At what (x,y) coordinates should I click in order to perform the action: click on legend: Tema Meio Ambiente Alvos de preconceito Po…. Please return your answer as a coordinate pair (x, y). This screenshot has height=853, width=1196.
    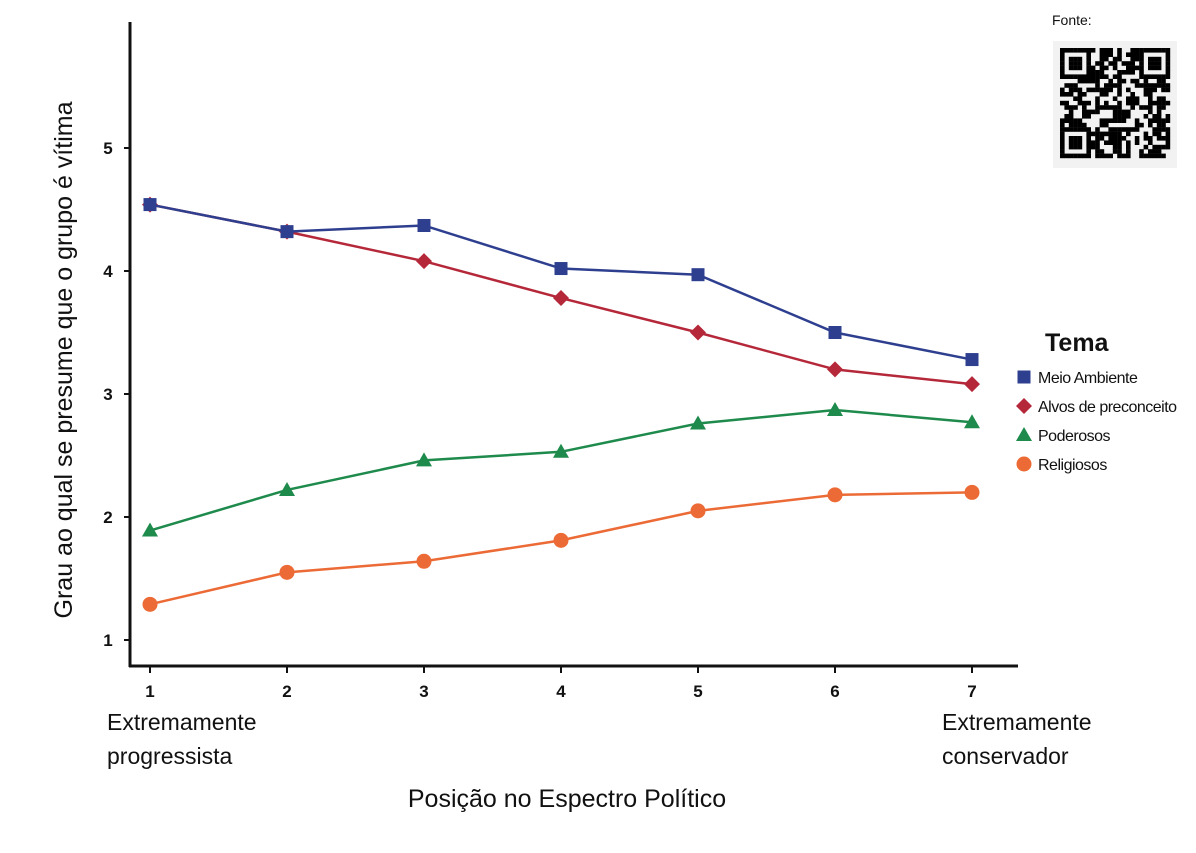
    Looking at the image, I should click on (1097, 401).